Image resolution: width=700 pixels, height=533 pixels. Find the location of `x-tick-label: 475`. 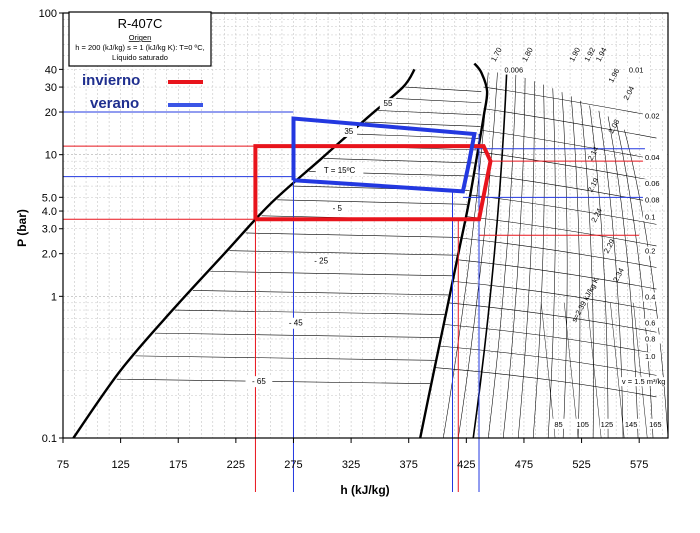

x-tick-label: 475 is located at coordinates (524, 465).